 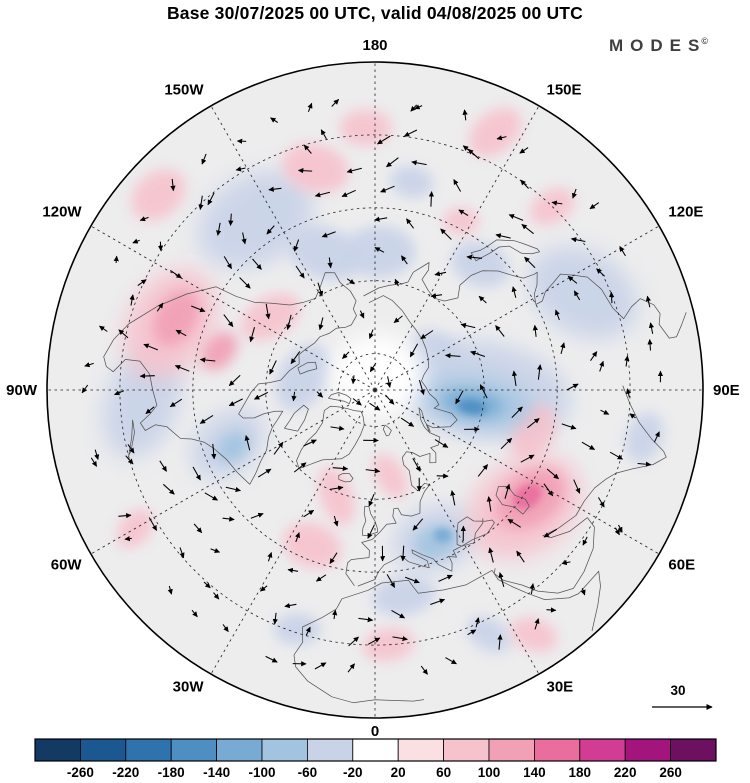 What do you see at coordinates (261, 772) in the screenshot?
I see `svg-text: -100` at bounding box center [261, 772].